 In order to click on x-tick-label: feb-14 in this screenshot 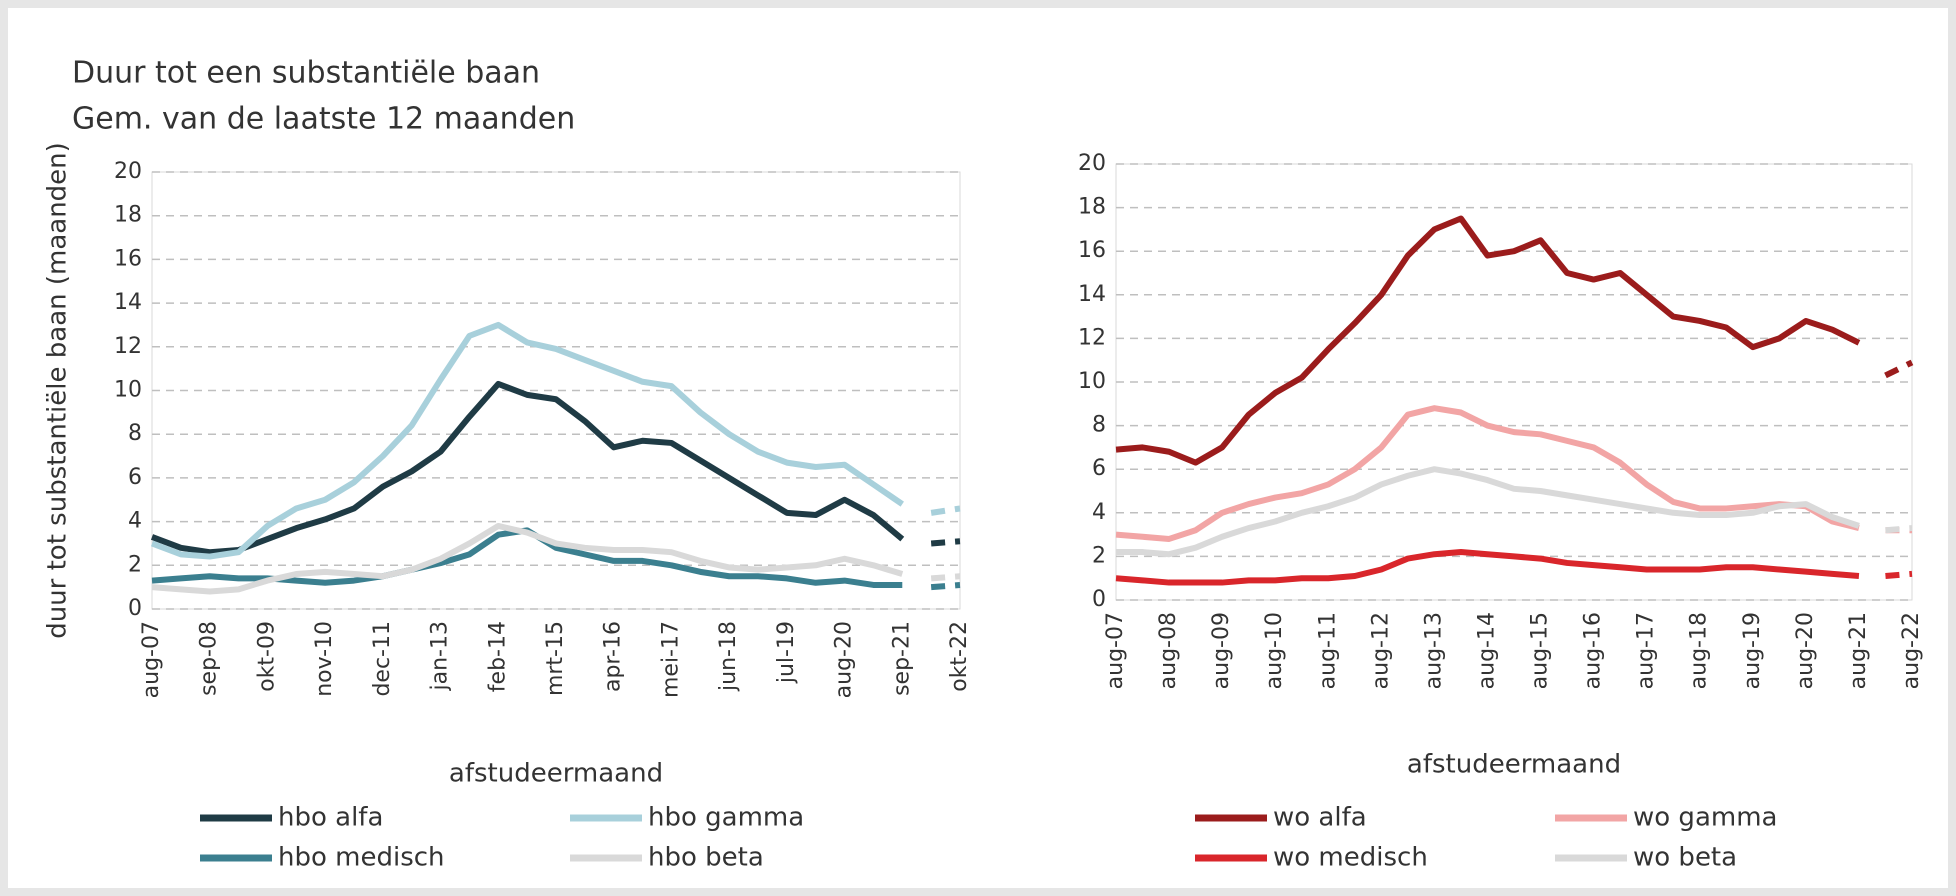, I will do `click(497, 656)`.